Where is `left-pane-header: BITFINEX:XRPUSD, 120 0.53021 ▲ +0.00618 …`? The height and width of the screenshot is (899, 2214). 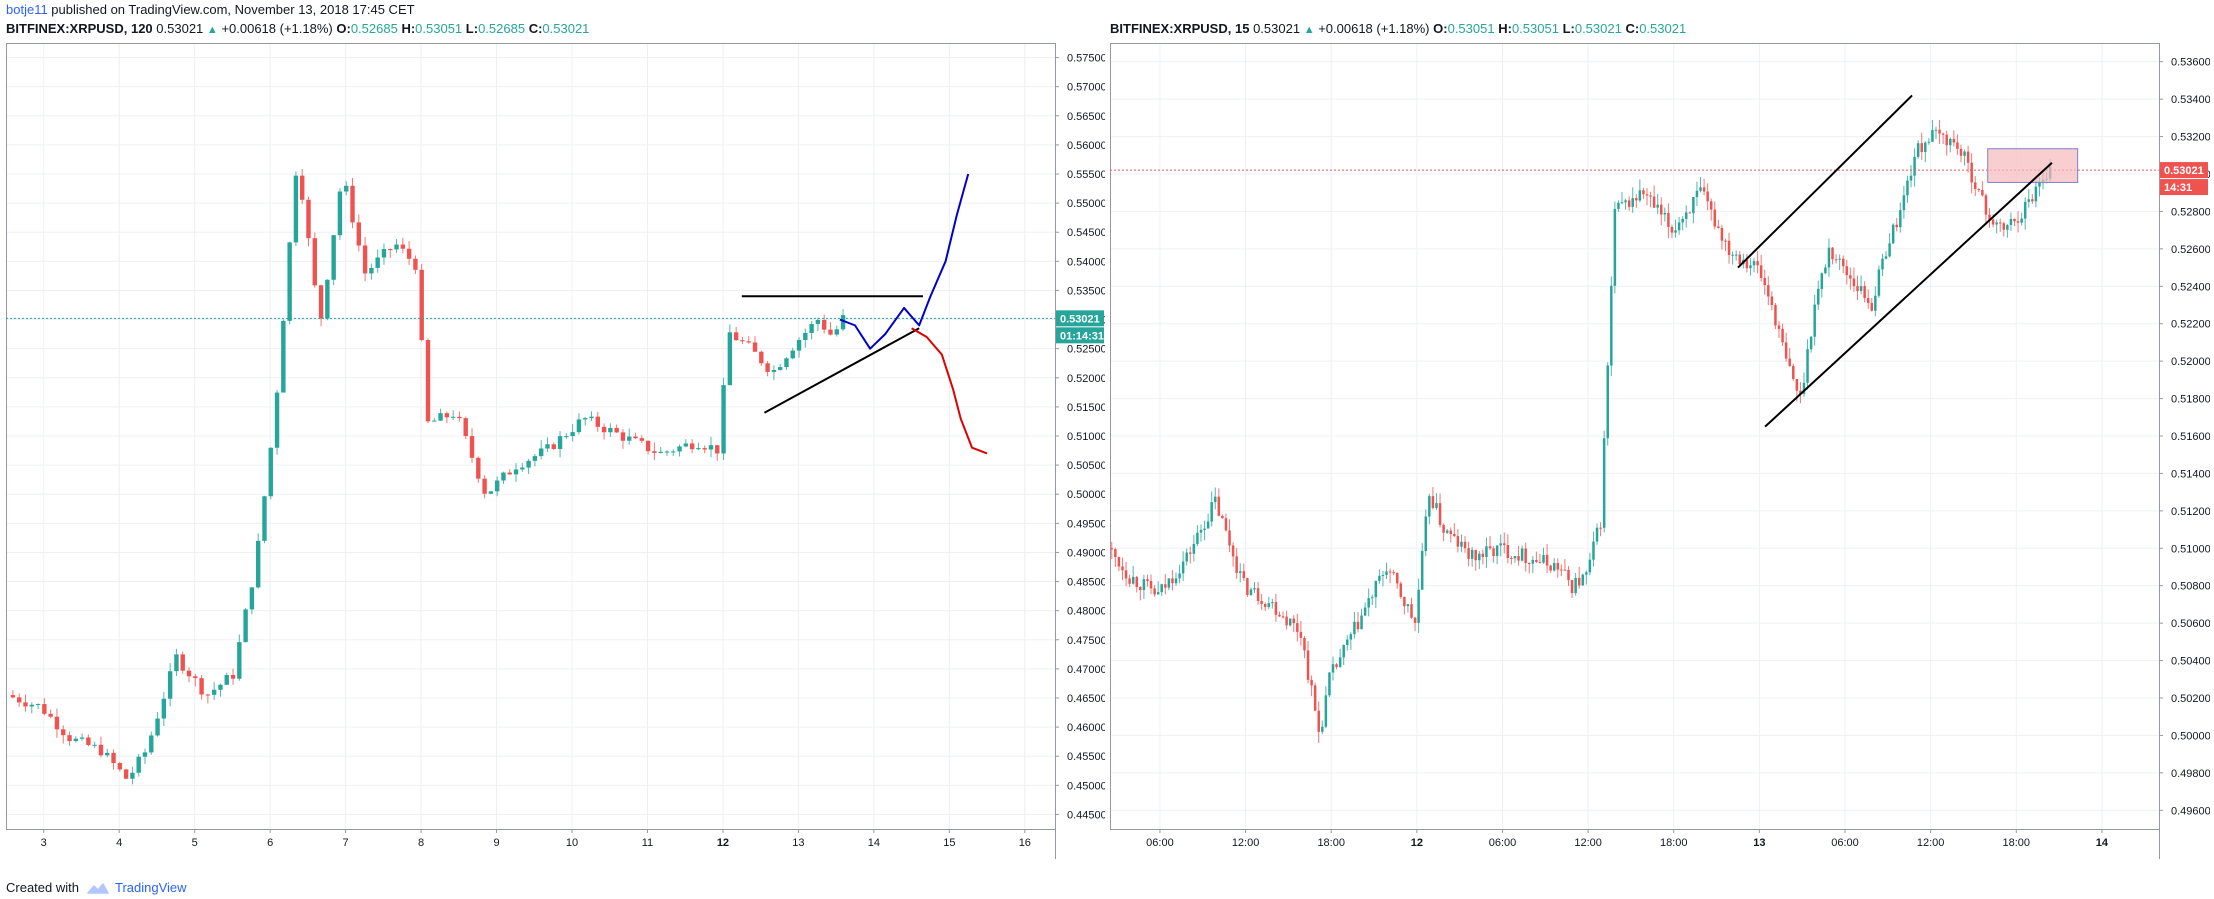 left-pane-header: BITFINEX:XRPUSD, 120 0.53021 ▲ +0.00618 … is located at coordinates (298, 28).